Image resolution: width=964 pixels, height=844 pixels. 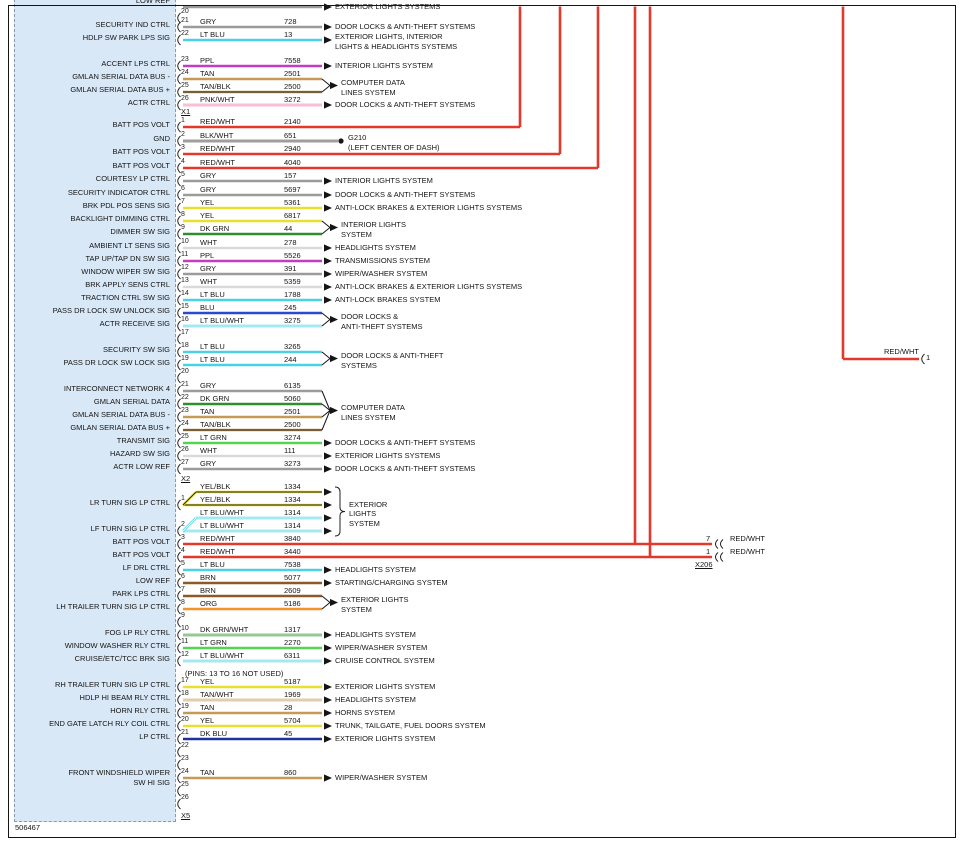 What do you see at coordinates (113, 606) in the screenshot?
I see `signal-label: LH TRAILER TURN SIG LP CTRL` at bounding box center [113, 606].